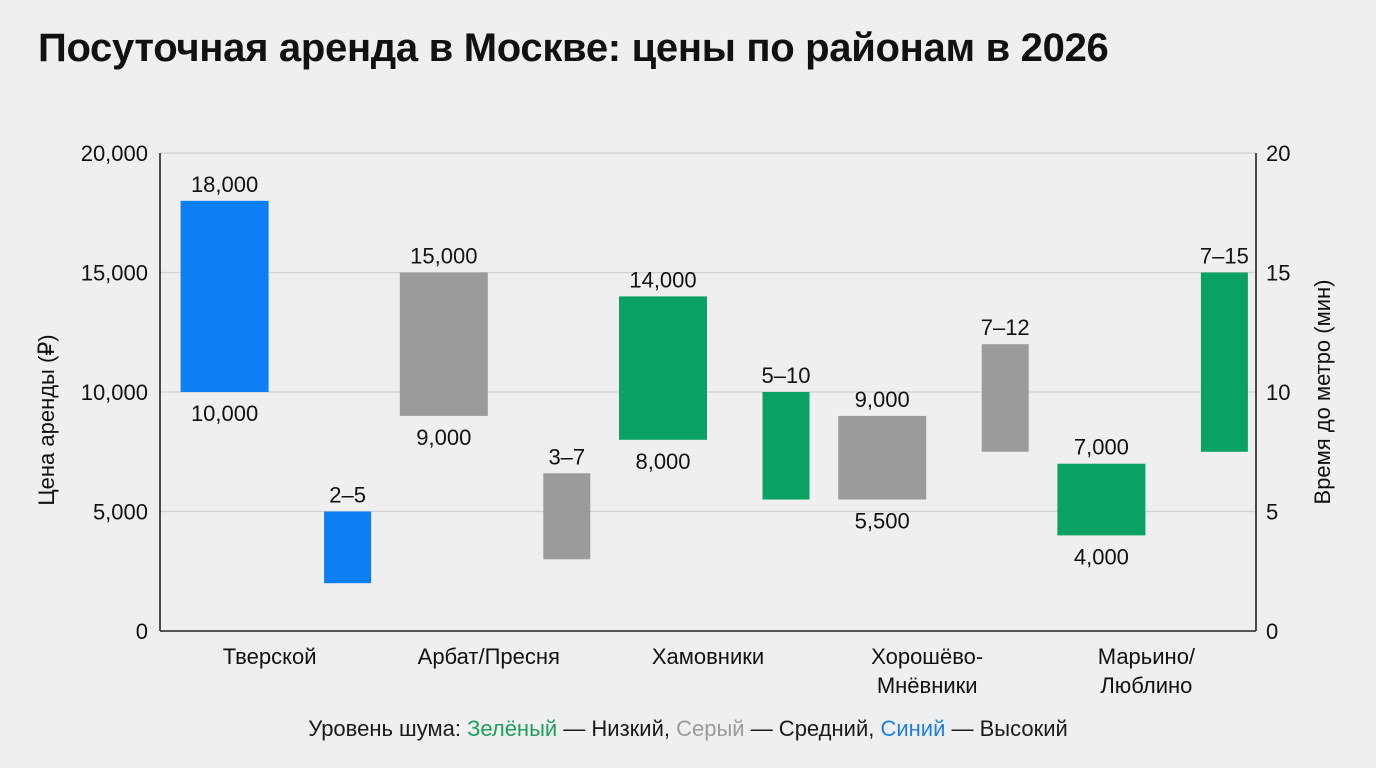  Describe the element at coordinates (142, 631) in the screenshot. I see `y-left-tick-label: 0` at that location.